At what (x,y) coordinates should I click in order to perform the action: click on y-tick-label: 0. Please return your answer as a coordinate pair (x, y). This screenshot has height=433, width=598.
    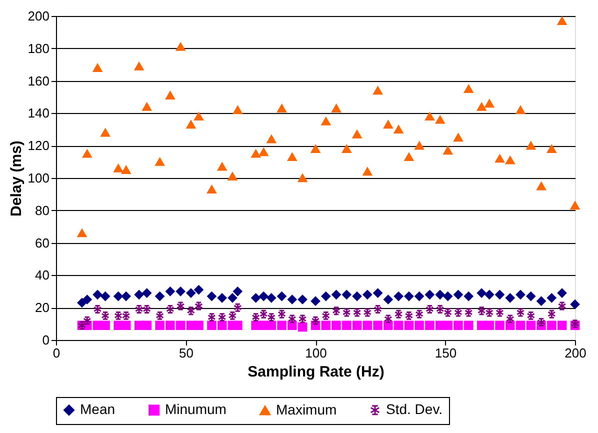
    Looking at the image, I should click on (46, 340).